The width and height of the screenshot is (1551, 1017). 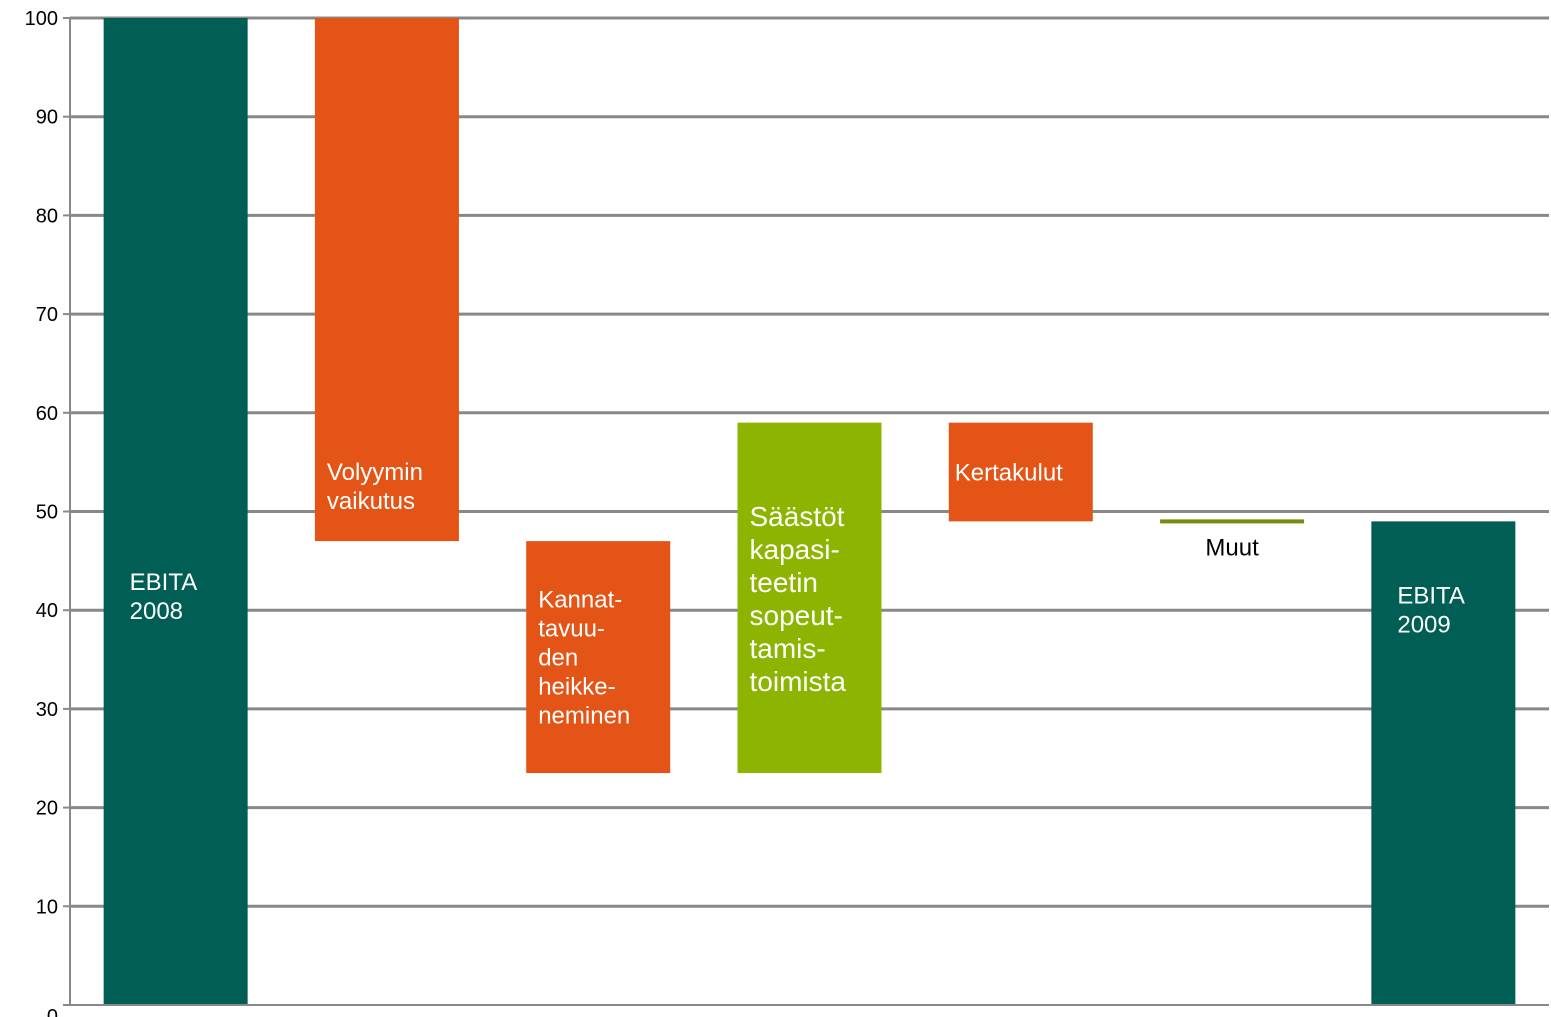 I want to click on bar-label-3-4: tamis-, so click(x=788, y=648).